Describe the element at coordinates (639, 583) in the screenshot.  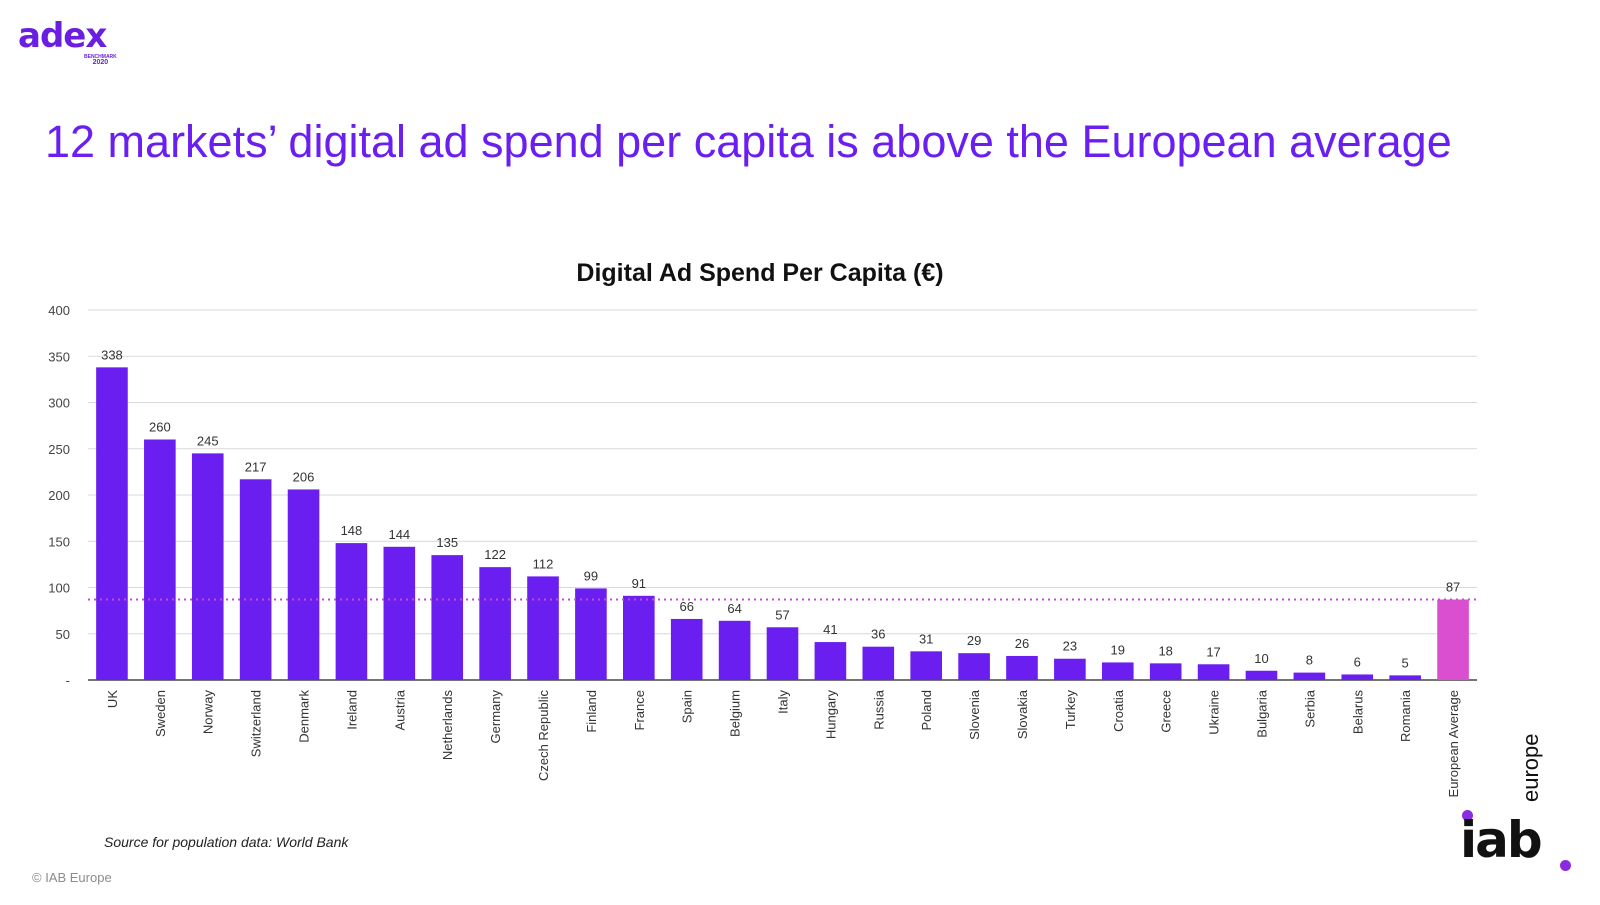
I see `data-label: 91` at that location.